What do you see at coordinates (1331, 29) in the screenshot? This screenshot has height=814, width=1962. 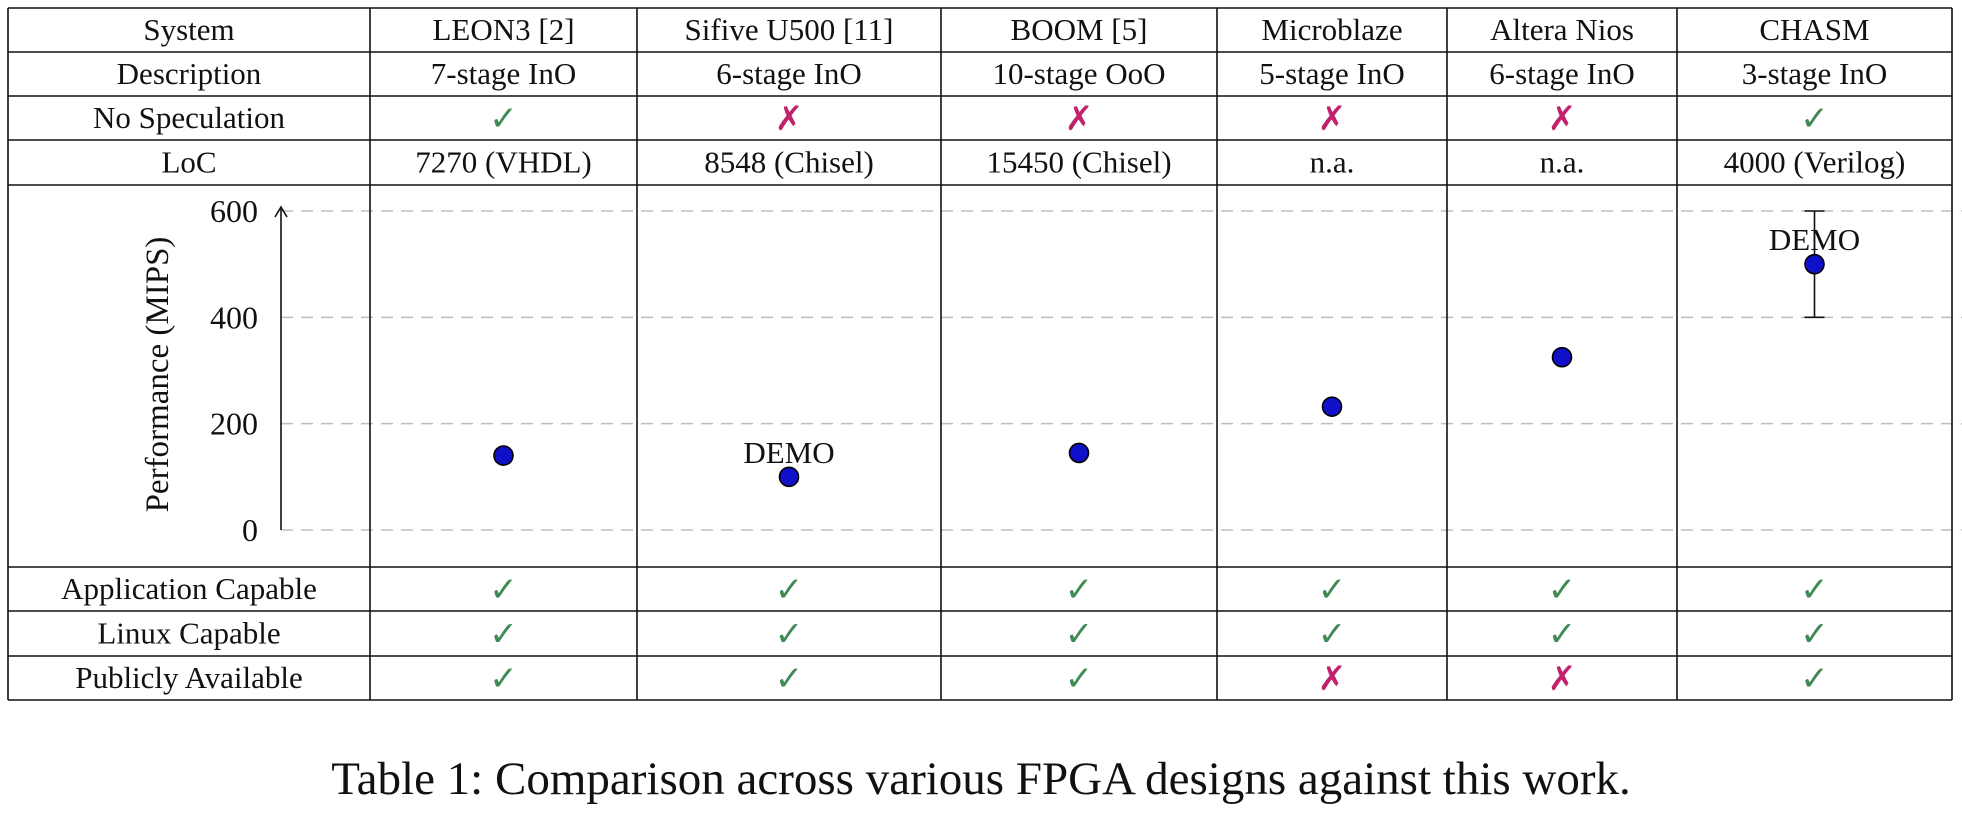 I see `header-system-name: Microblaze` at bounding box center [1331, 29].